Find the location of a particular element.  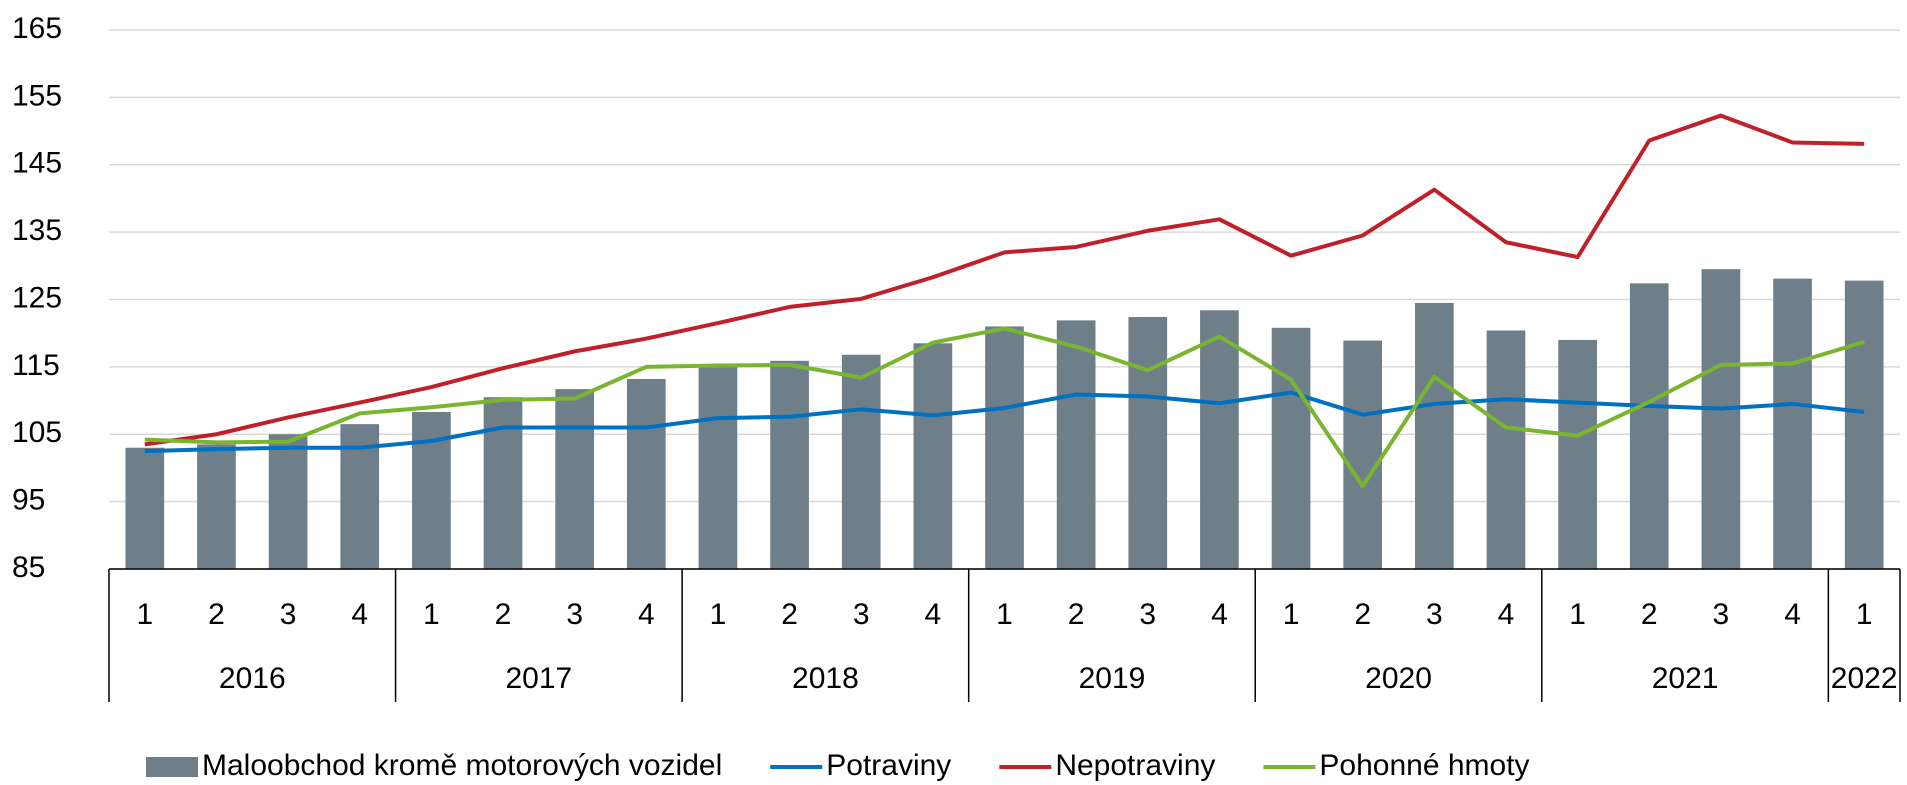

legend-label: Nepotraviny is located at coordinates (1135, 765).